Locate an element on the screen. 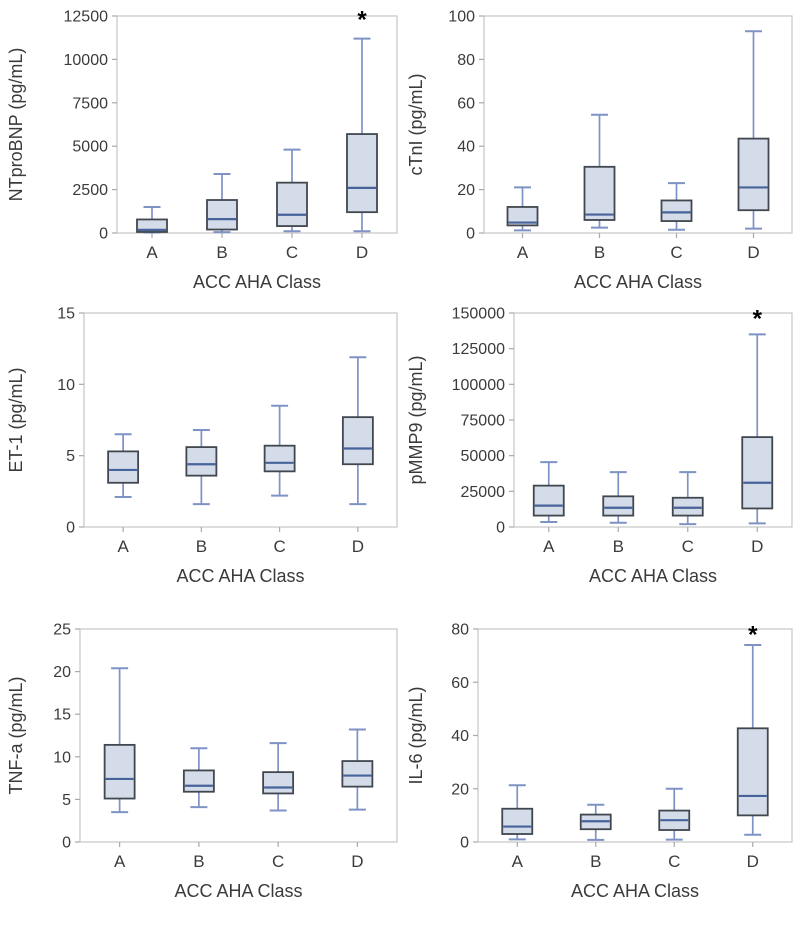 The image size is (800, 925). y-axis-label: TNF-a (pg/mL) is located at coordinates (16, 735).